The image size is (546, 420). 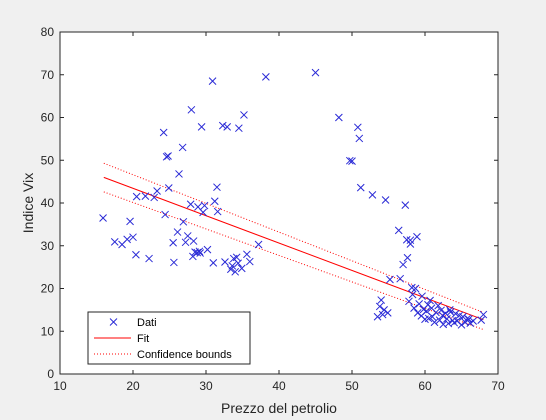 What do you see at coordinates (113, 322) in the screenshot?
I see `legend-marker-dati` at bounding box center [113, 322].